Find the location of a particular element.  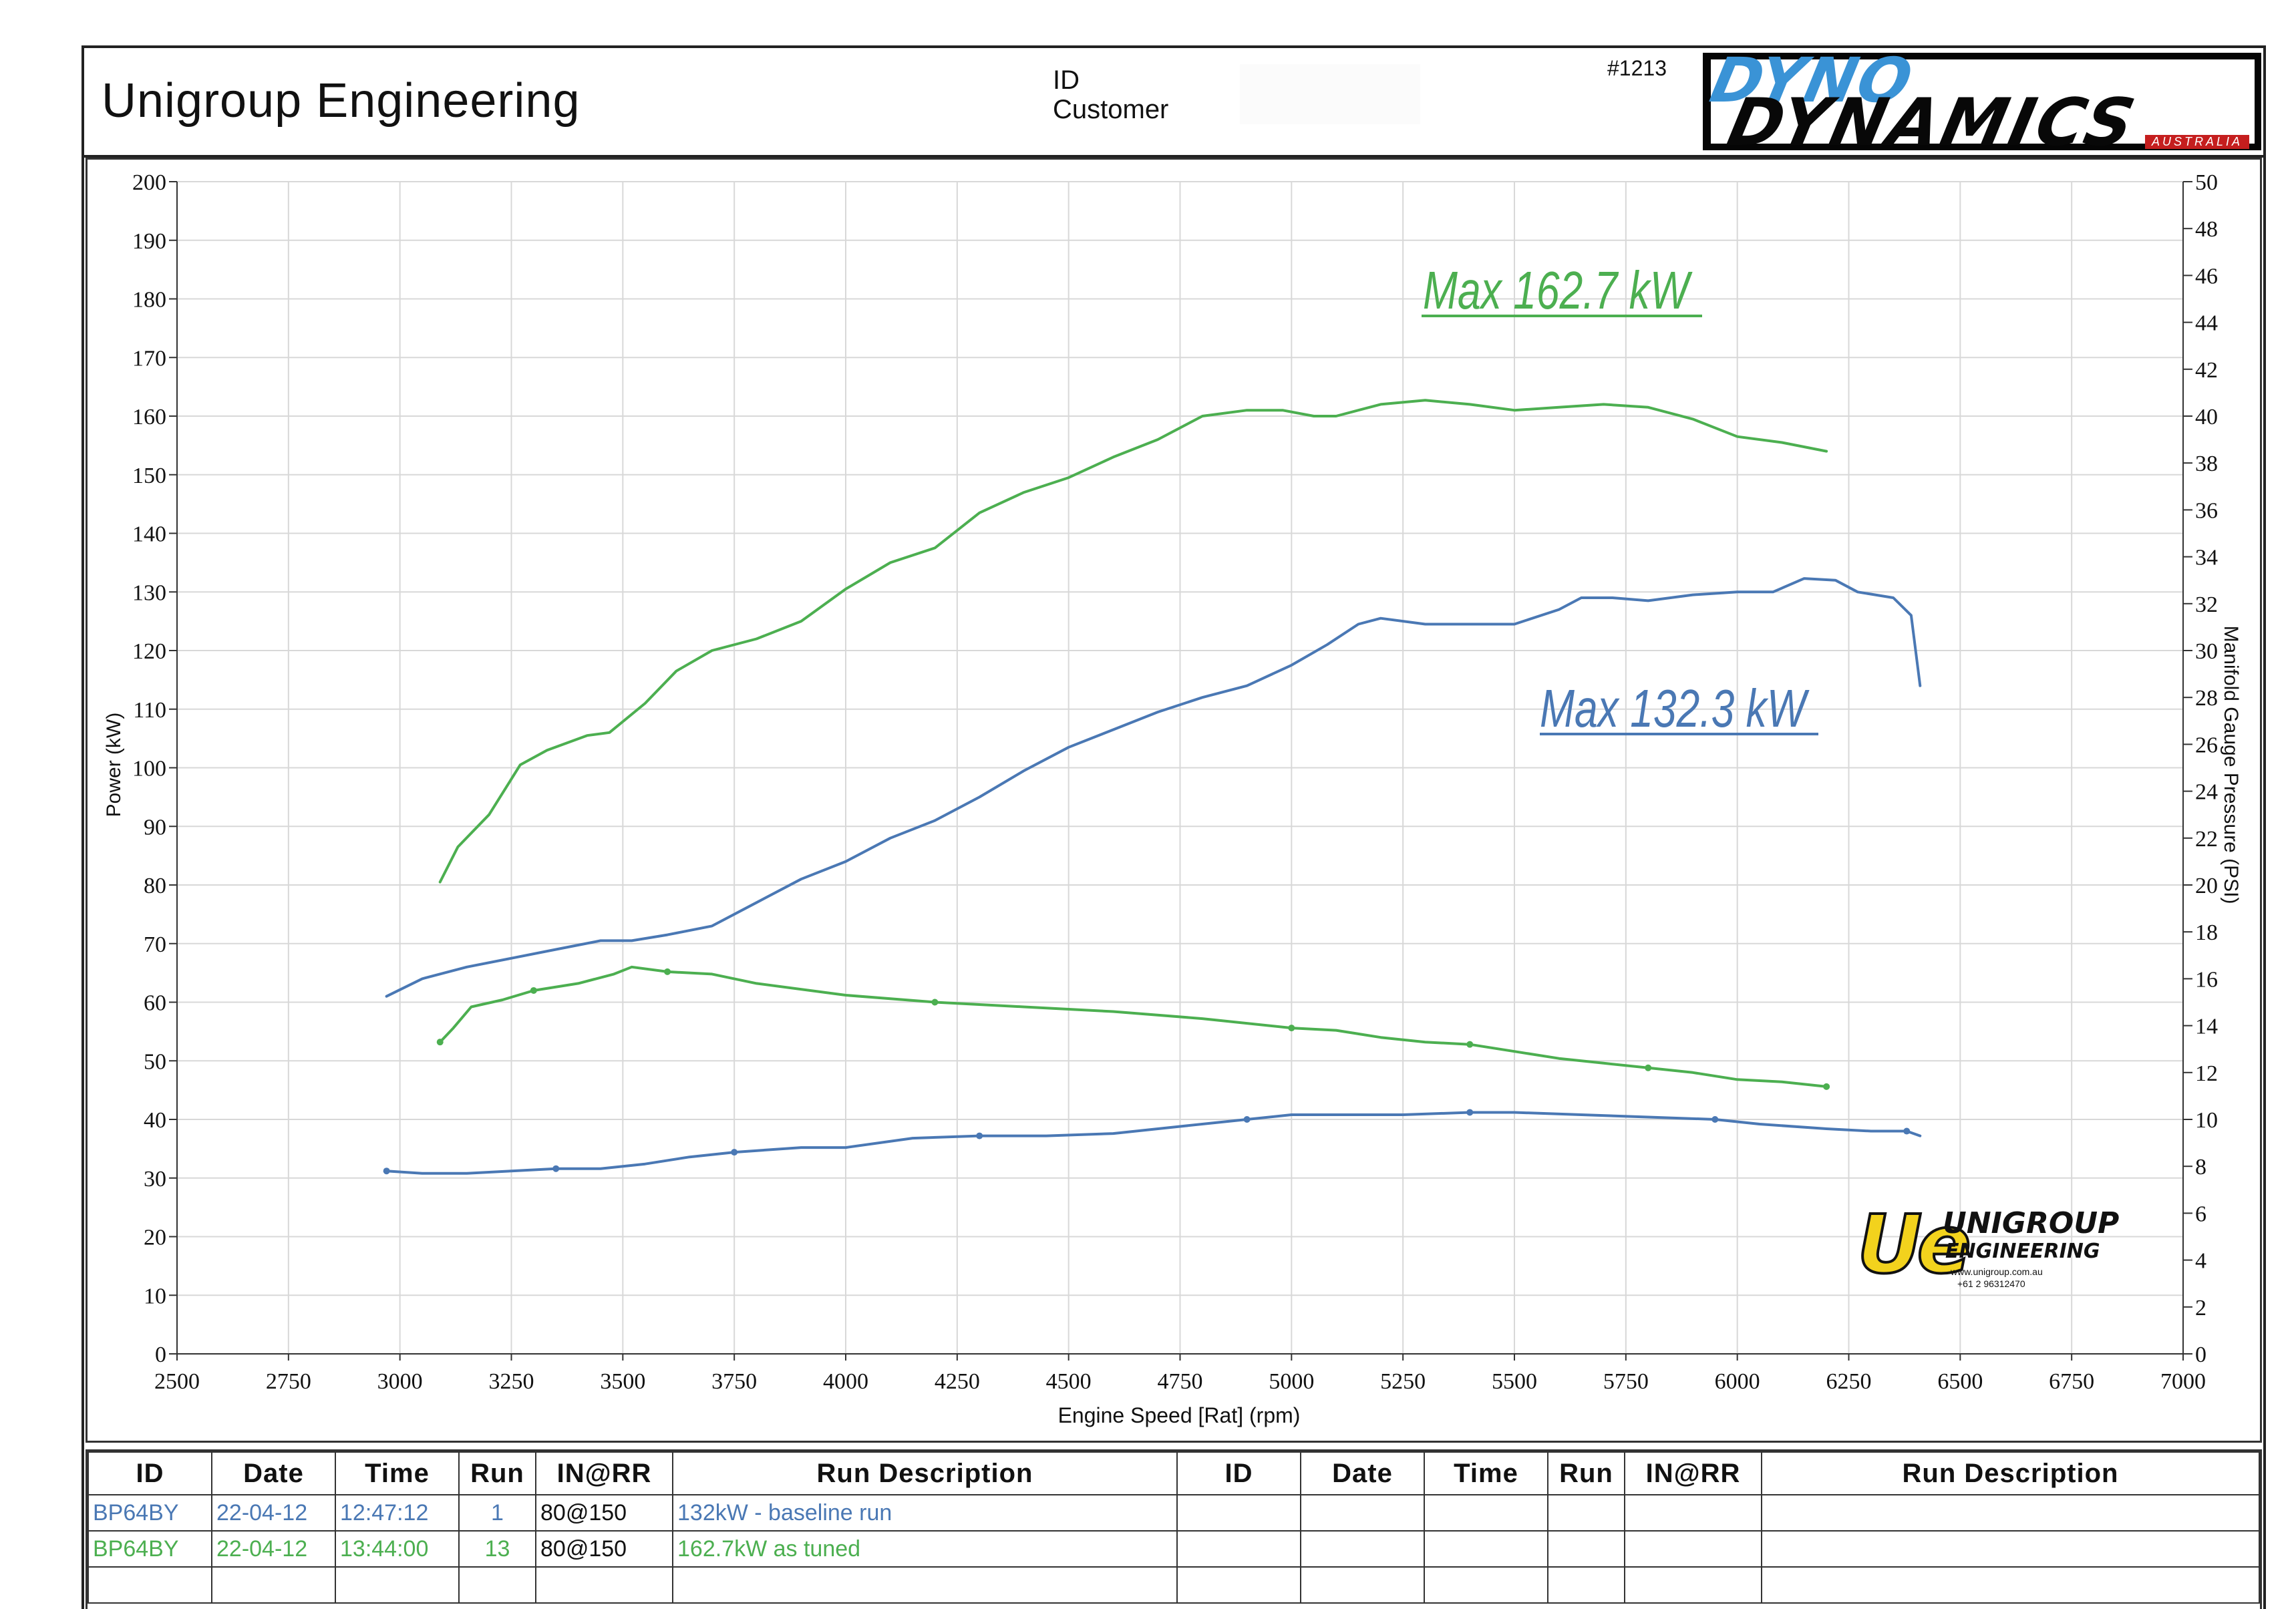

header-inrr: IN@RR is located at coordinates (604, 1473).